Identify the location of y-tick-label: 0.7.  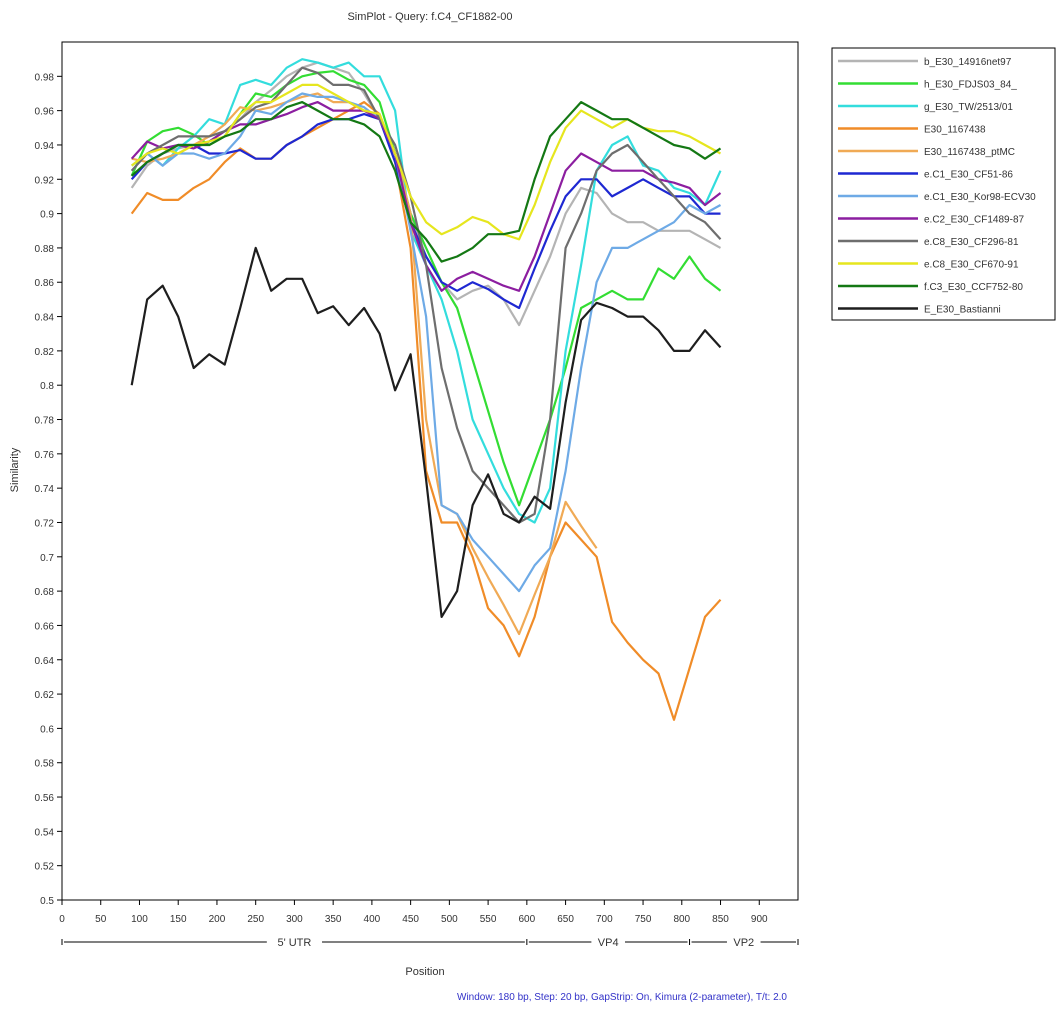
(47, 558).